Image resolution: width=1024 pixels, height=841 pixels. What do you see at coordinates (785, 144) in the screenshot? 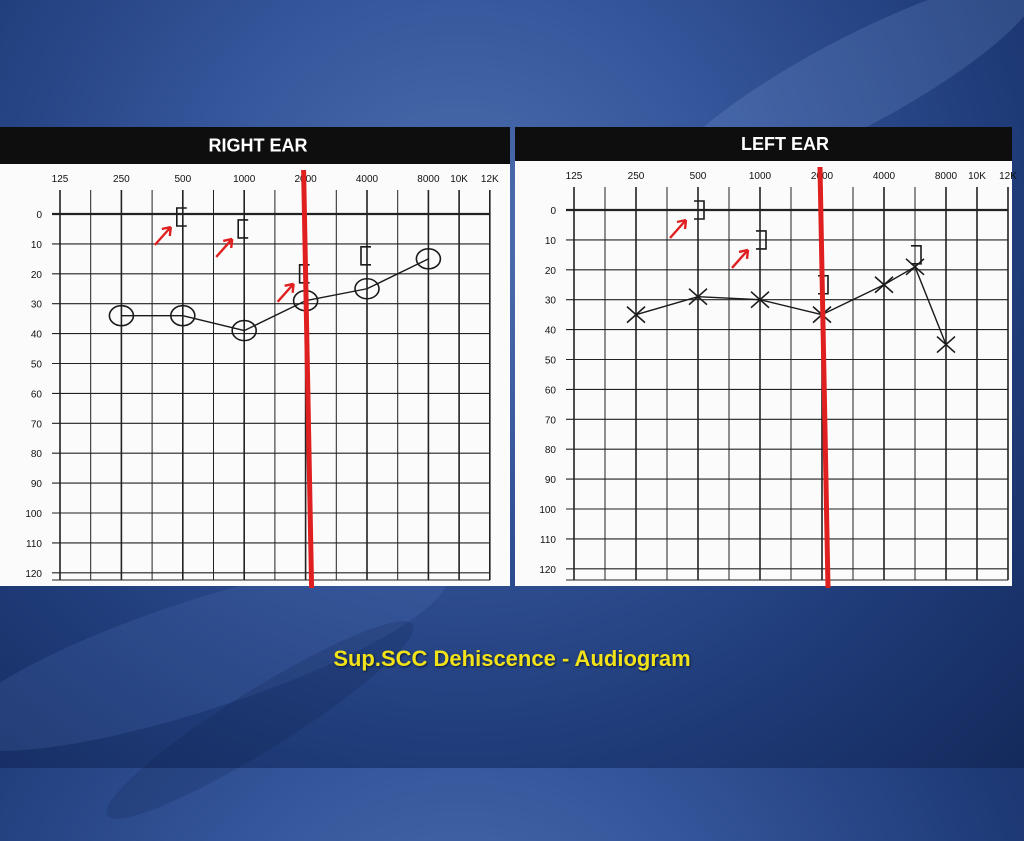
I see `ear-title: LEFT EAR` at bounding box center [785, 144].